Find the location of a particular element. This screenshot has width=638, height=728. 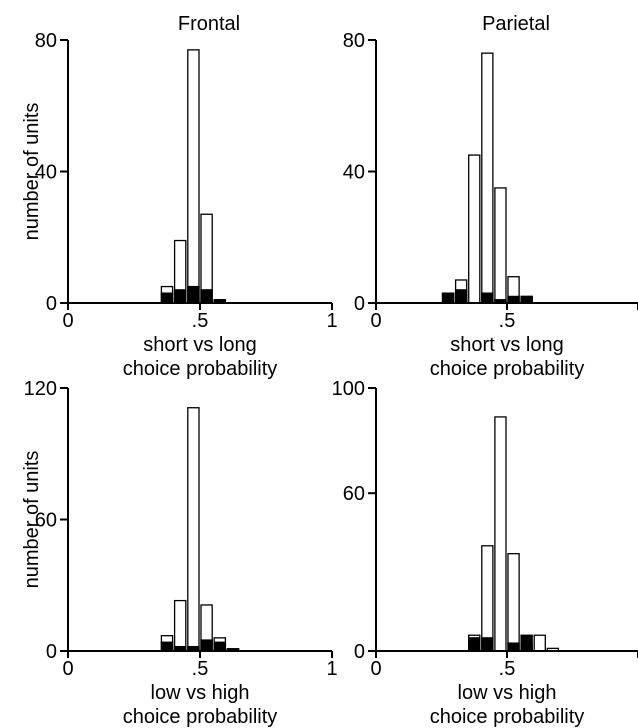

panel-title: Parietal is located at coordinates (516, 24).